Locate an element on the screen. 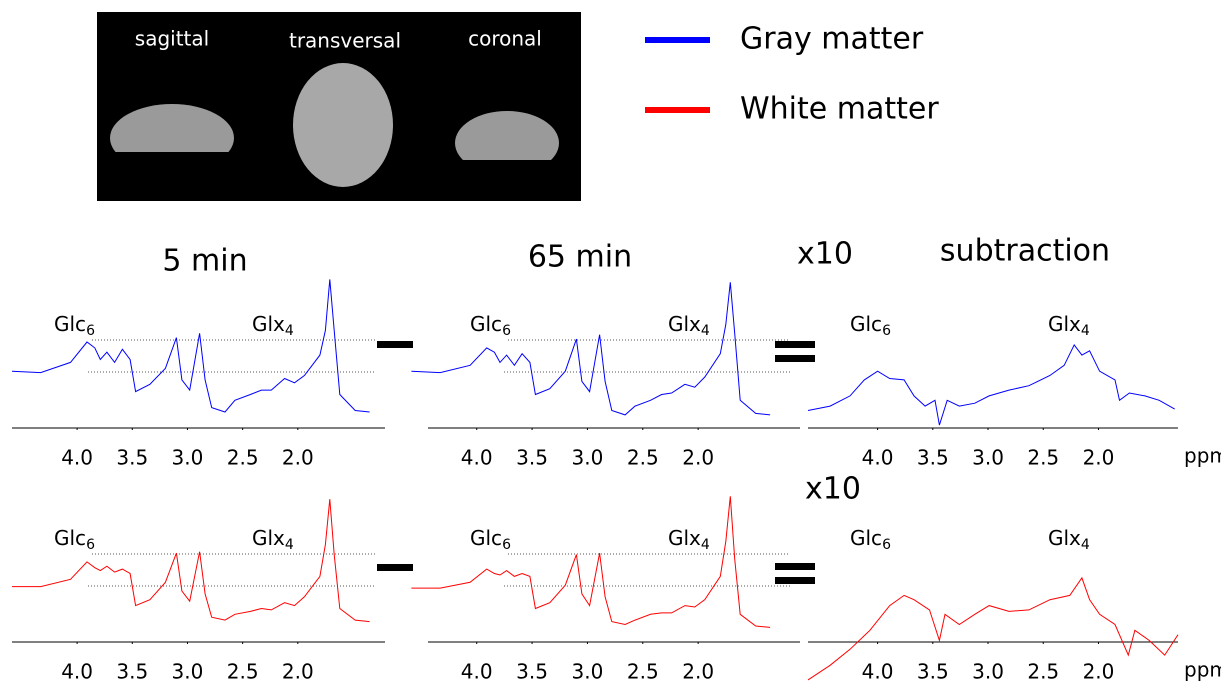 The image size is (1221, 688). panel-title: 65 min is located at coordinates (580, 257).